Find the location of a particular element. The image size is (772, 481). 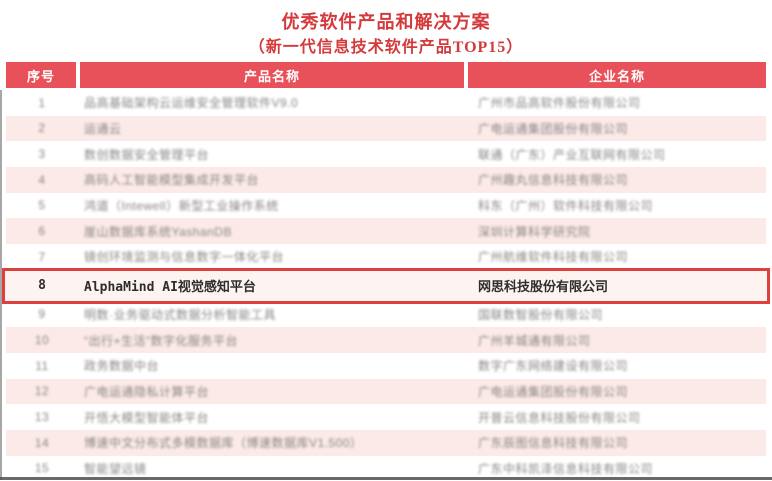

row-index: 4 is located at coordinates (42, 179).